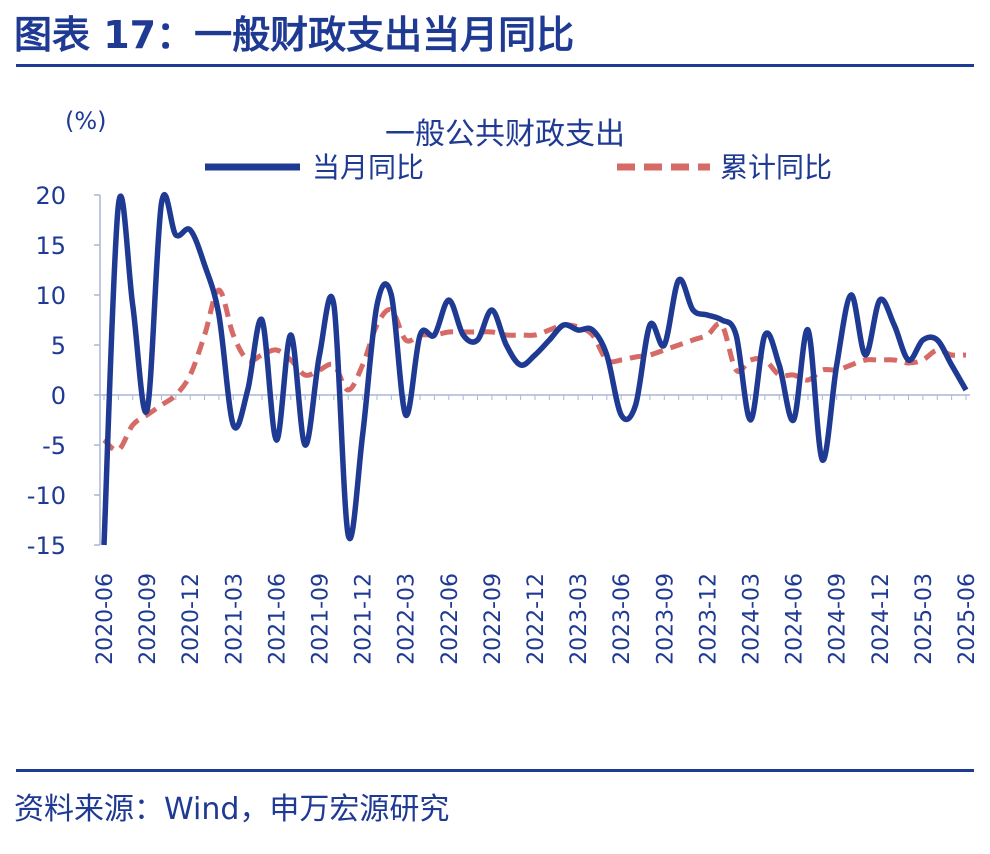 This screenshot has width=990, height=854. I want to click on x-tick-label: 2022-06, so click(450, 619).